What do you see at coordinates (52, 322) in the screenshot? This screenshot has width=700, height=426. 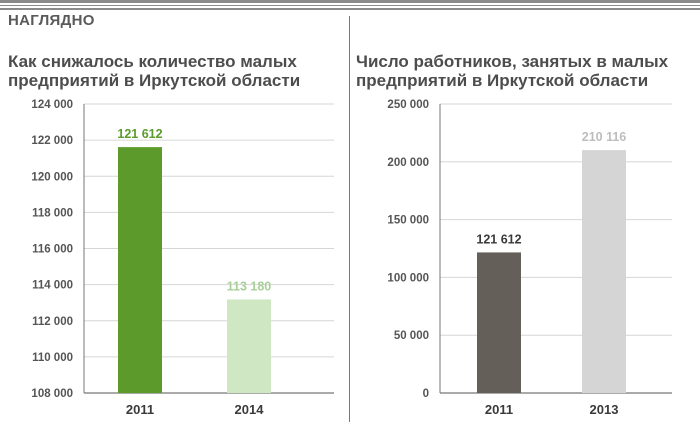 I see `chart-1-y-tick-label: 112 000` at bounding box center [52, 322].